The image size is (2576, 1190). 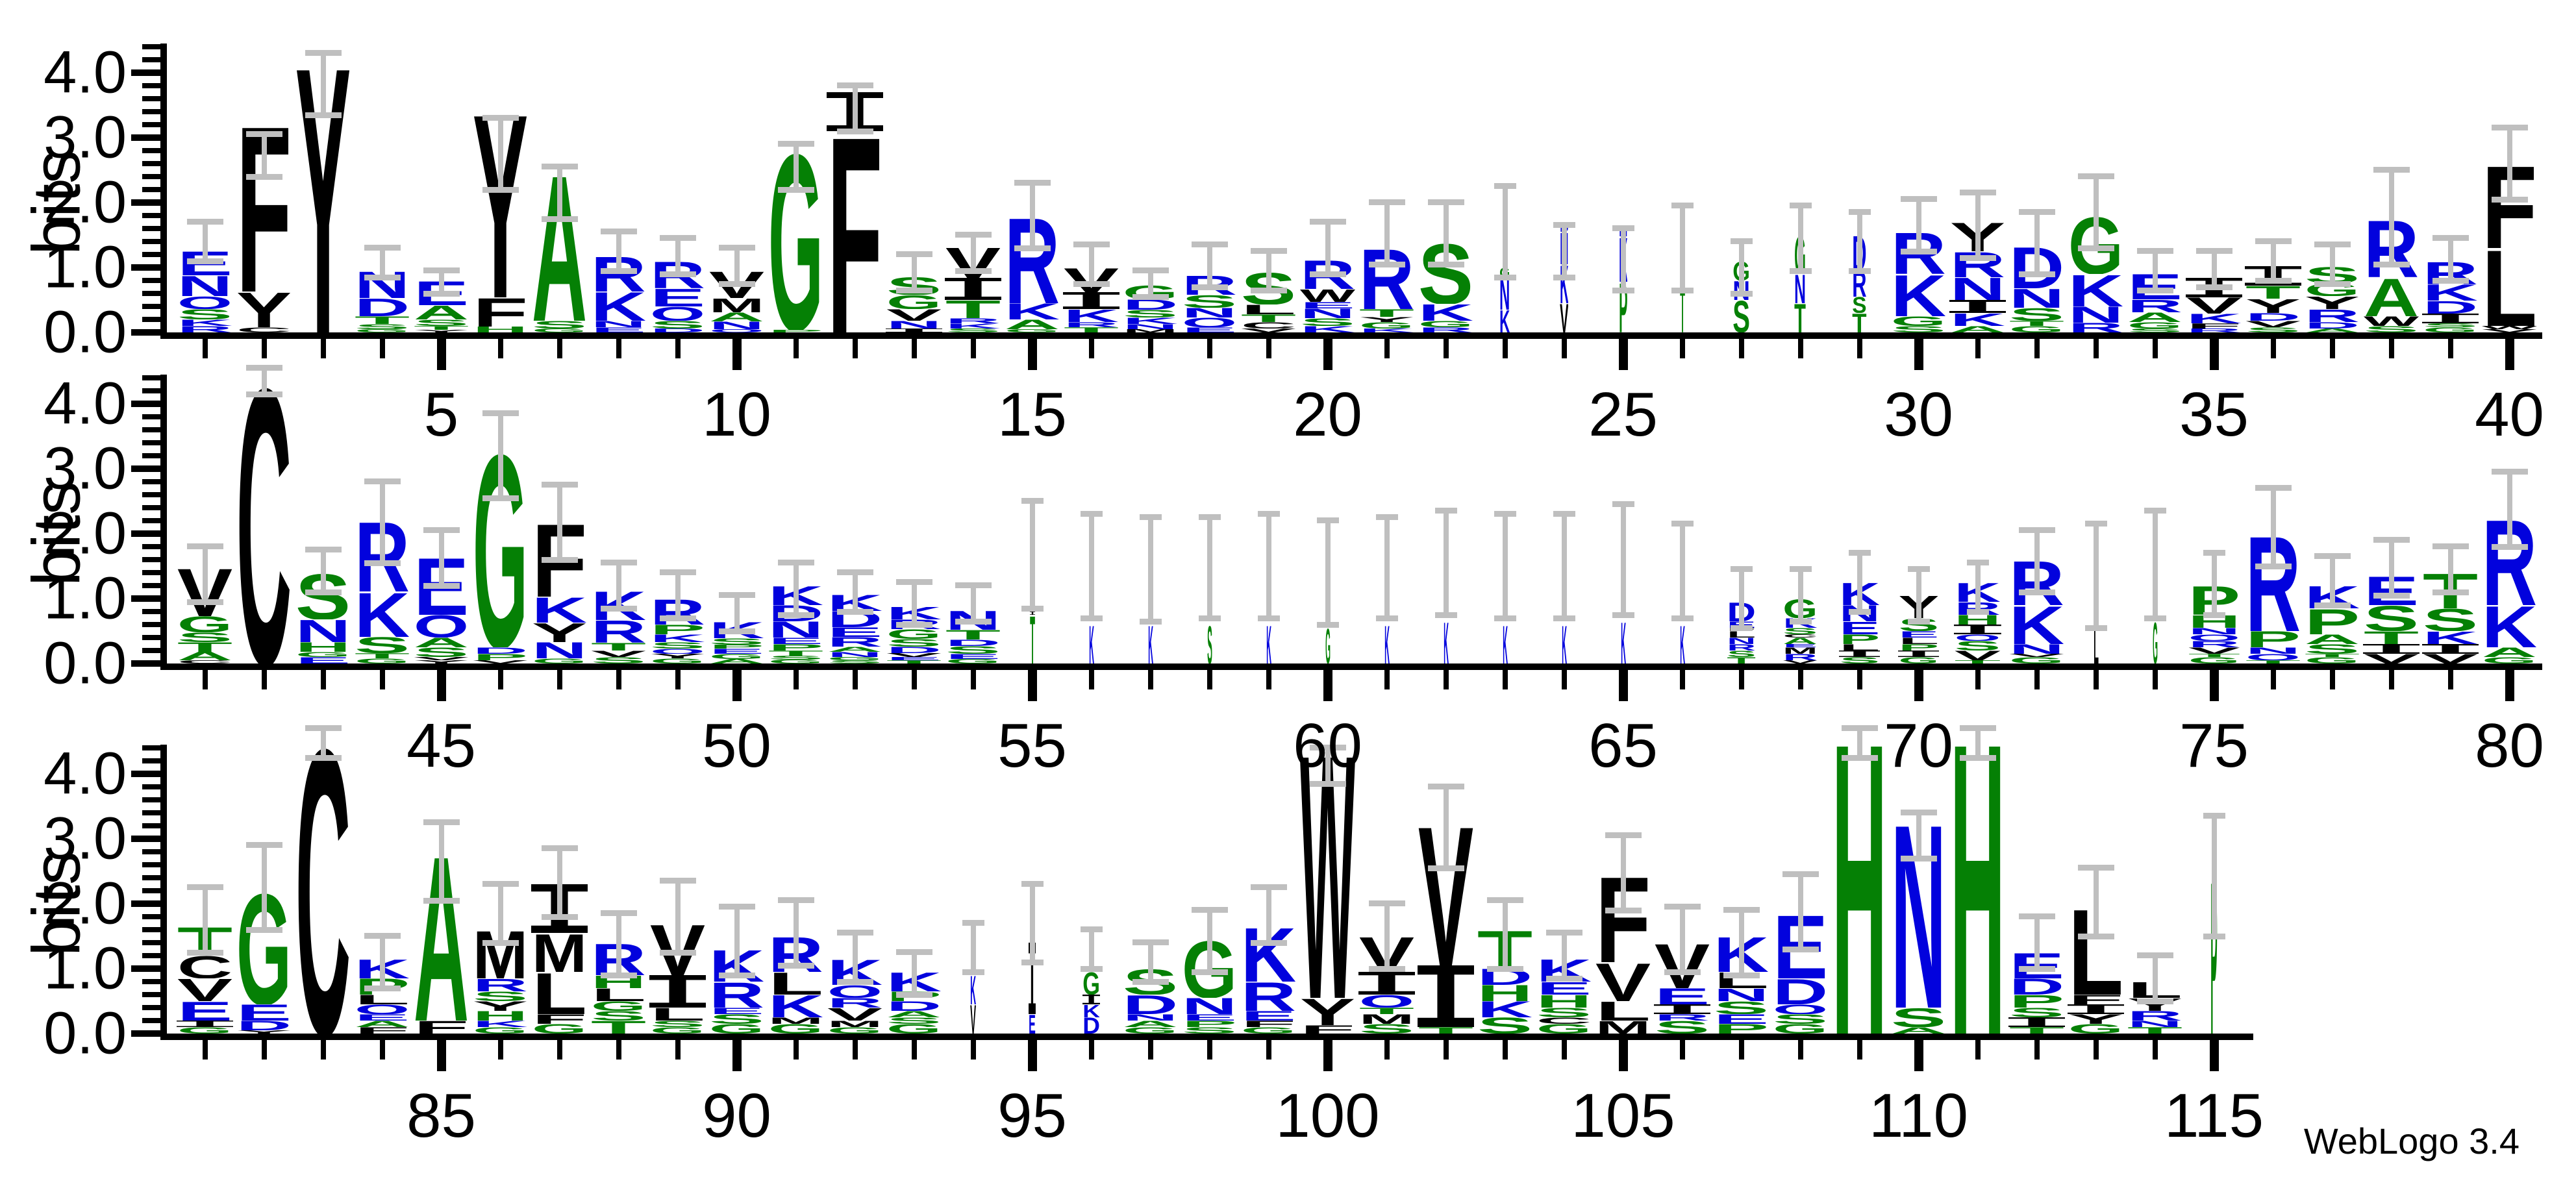 What do you see at coordinates (1150, 330) in the screenshot?
I see `svg-text: M` at bounding box center [1150, 330].